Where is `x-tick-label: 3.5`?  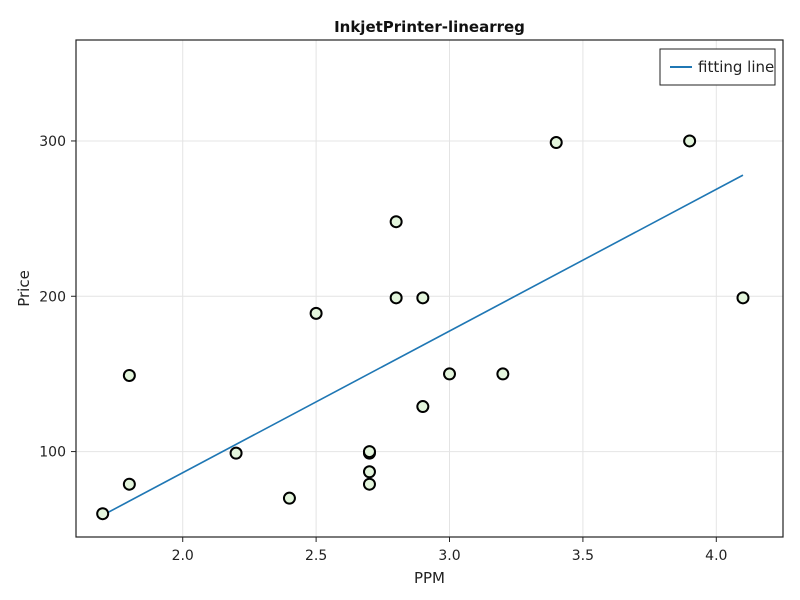 x-tick-label: 3.5 is located at coordinates (583, 556).